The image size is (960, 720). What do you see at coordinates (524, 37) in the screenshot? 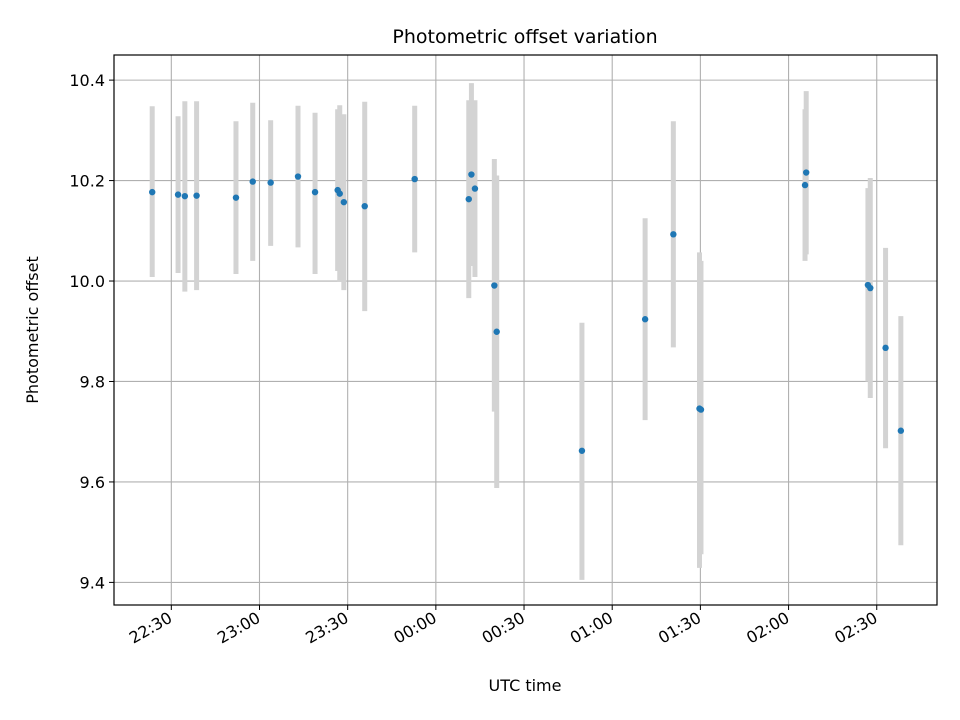
I see `chart-title: Photometric offset variation` at bounding box center [524, 37].